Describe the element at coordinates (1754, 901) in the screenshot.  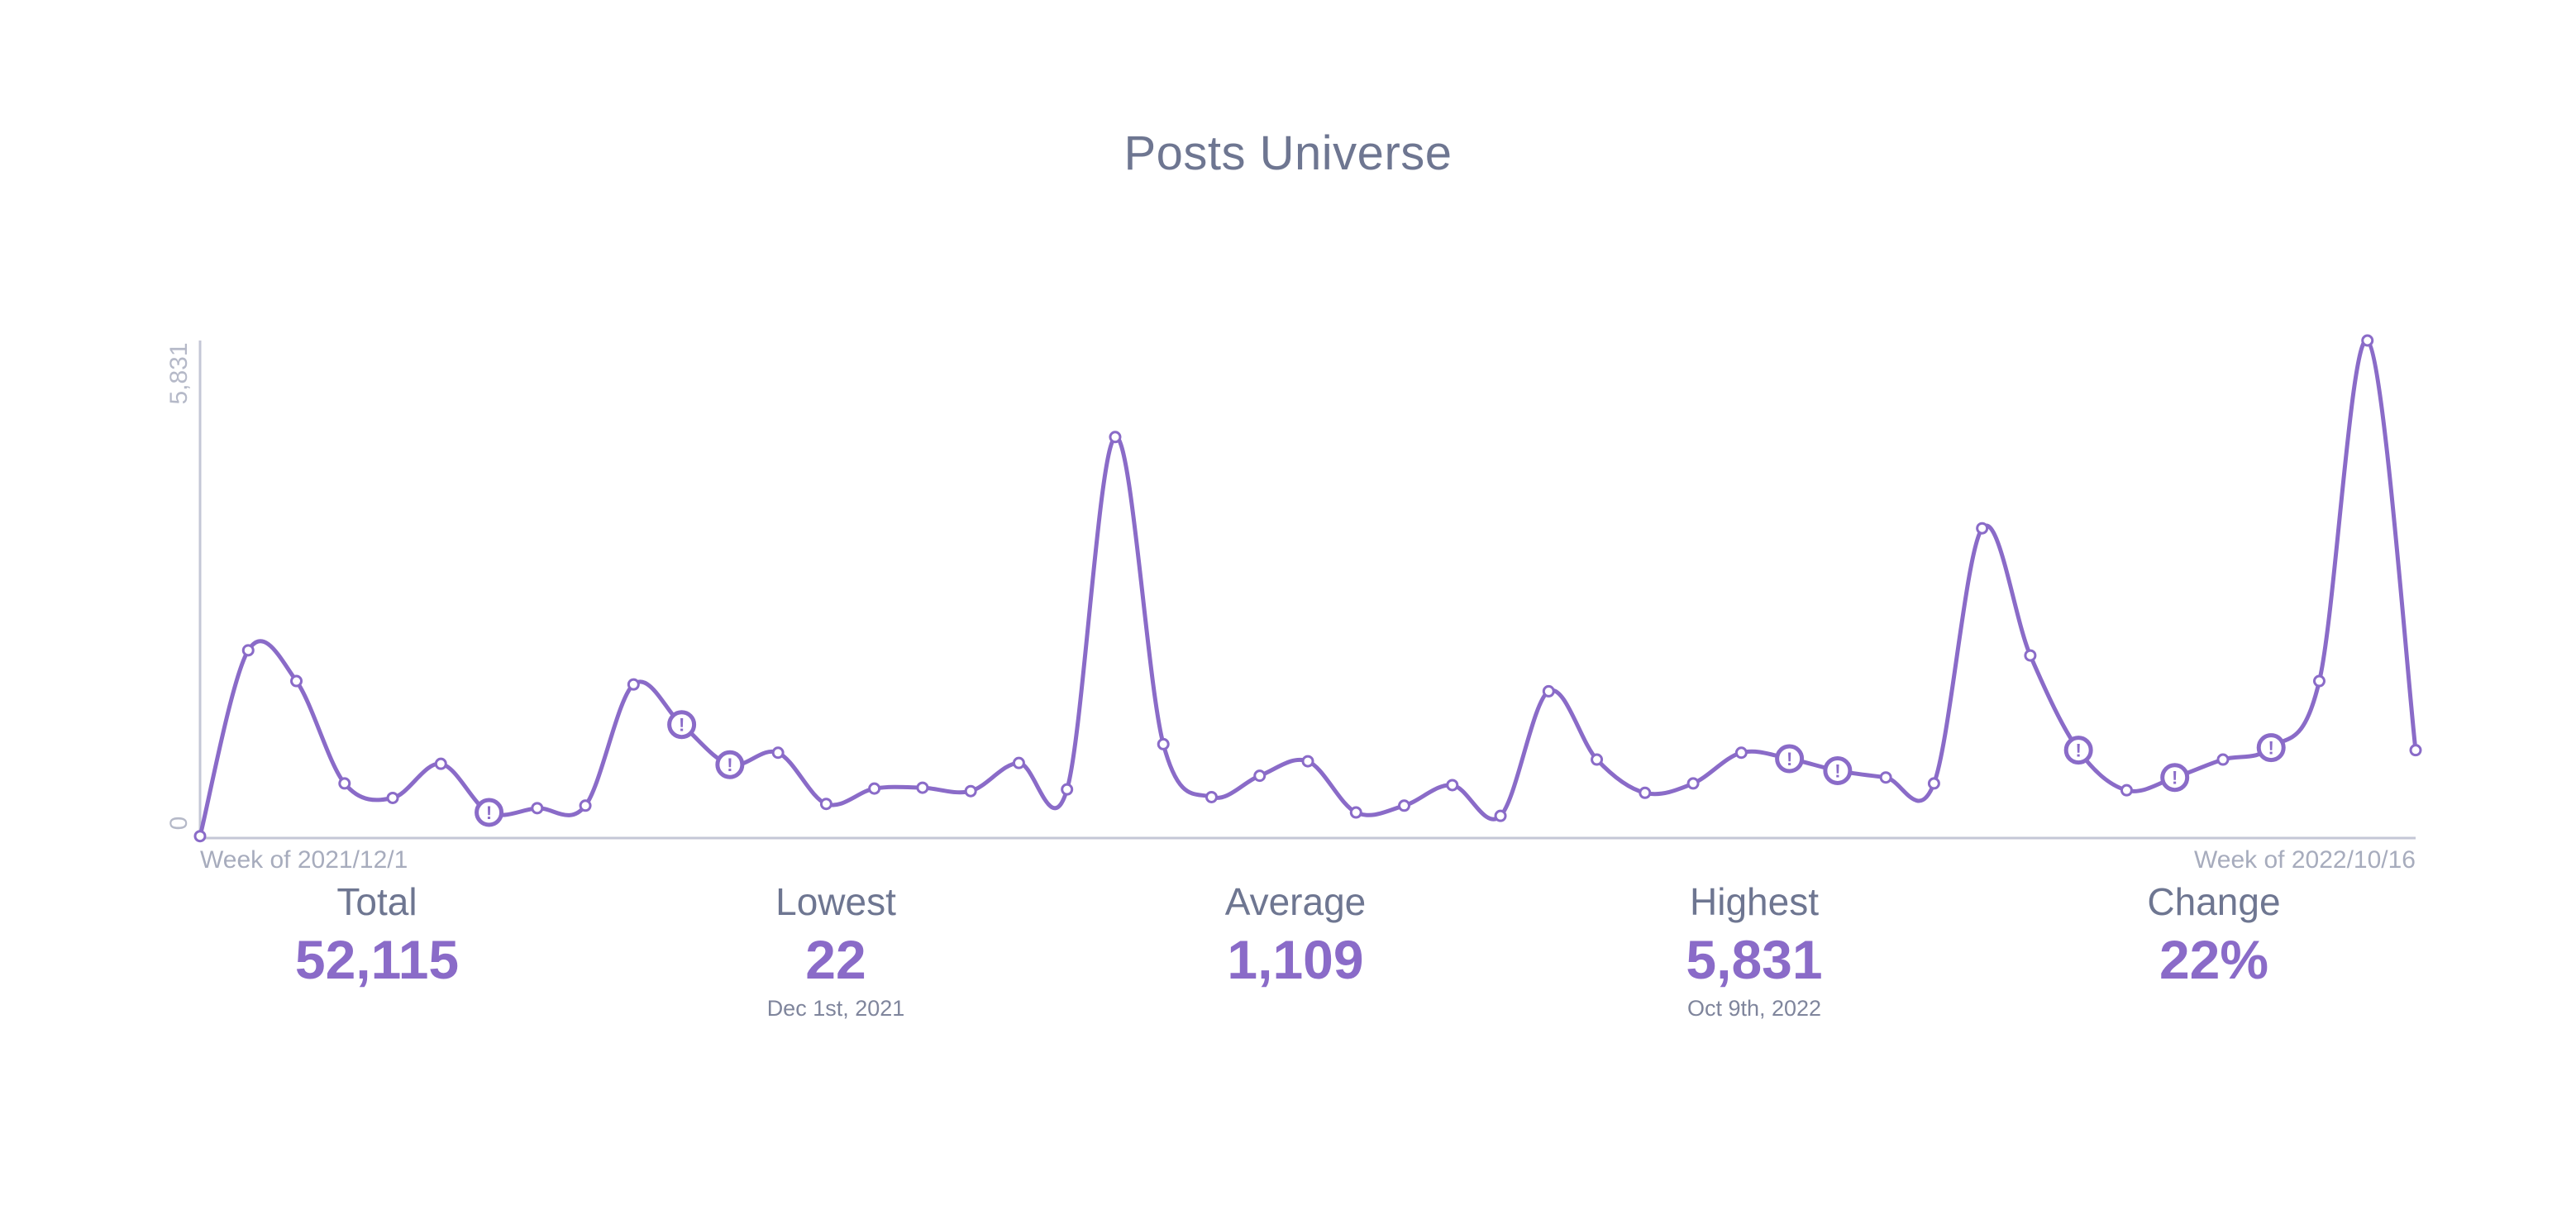
I see `stat-highest-label: Highest` at that location.